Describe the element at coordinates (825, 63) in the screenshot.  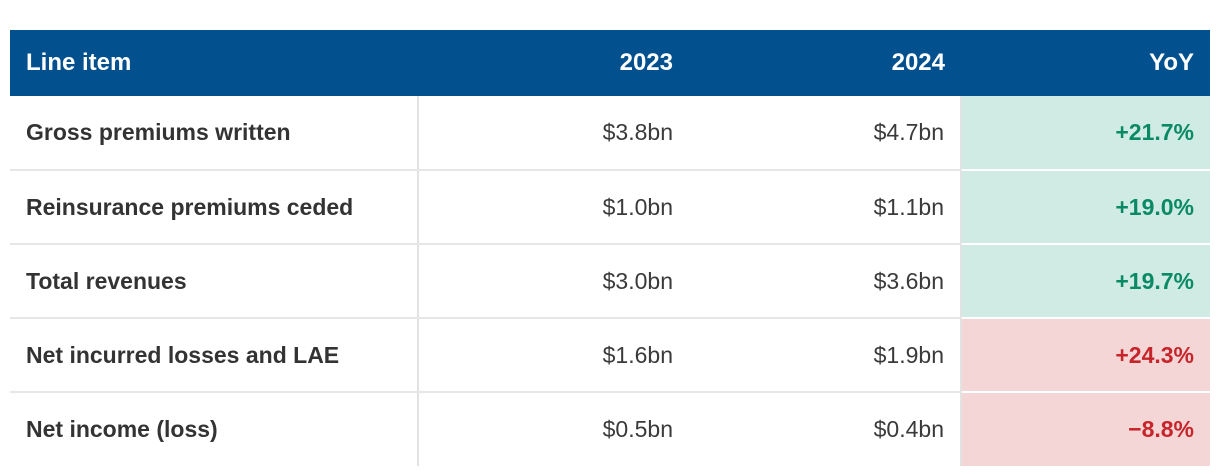
I see `header-2024: 2024` at that location.